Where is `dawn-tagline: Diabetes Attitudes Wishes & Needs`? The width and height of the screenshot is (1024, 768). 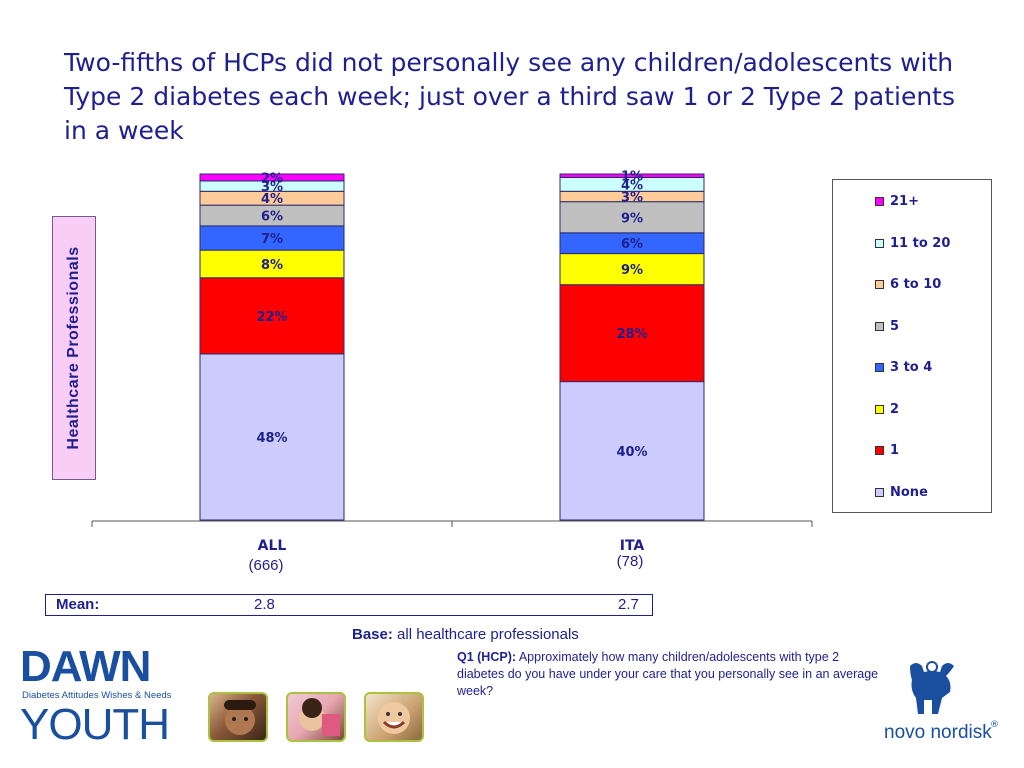
dawn-tagline: Diabetes Attitudes Wishes & Needs is located at coordinates (97, 695).